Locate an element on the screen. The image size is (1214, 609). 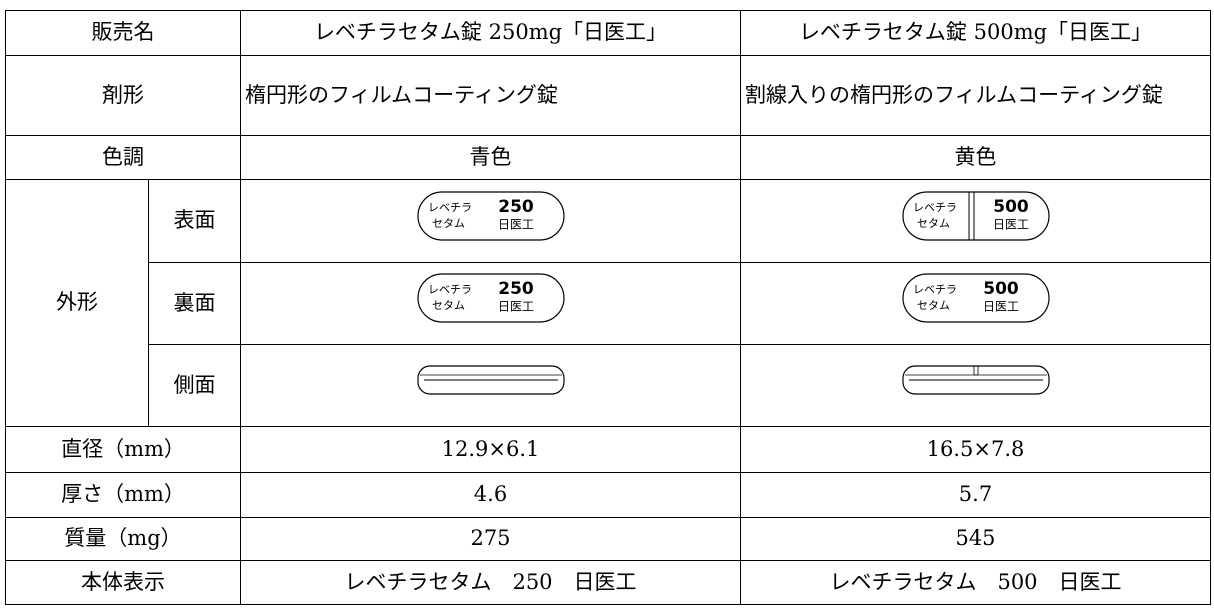
row-cell: 黄色 is located at coordinates (975, 157).